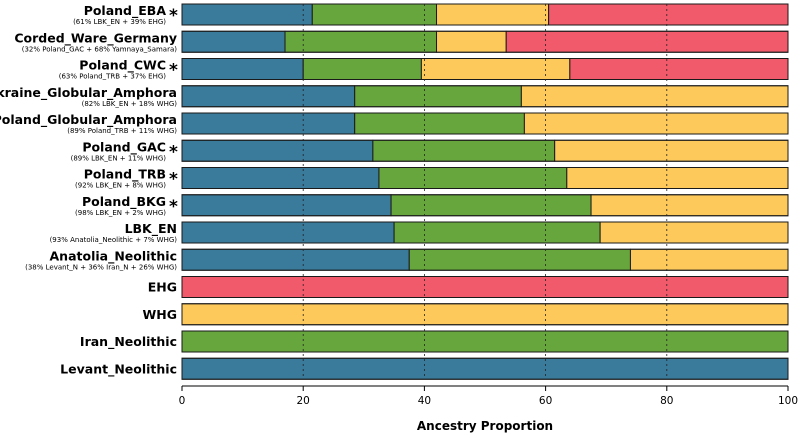 This screenshot has width=800, height=436. I want to click on x-tick-label-2: 40, so click(424, 401).